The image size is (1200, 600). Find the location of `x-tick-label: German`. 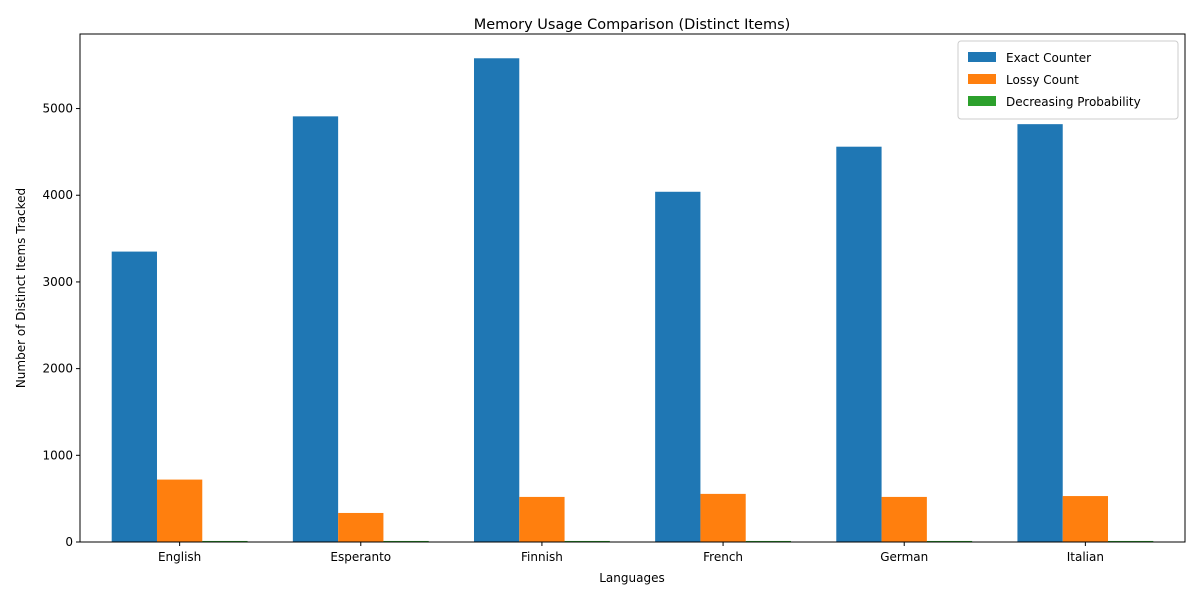

x-tick-label: German is located at coordinates (904, 557).